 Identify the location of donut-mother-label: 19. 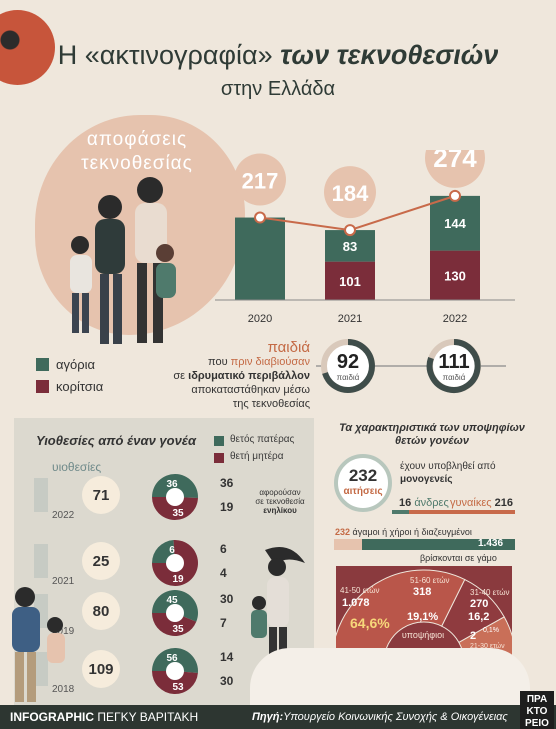
(178, 579).